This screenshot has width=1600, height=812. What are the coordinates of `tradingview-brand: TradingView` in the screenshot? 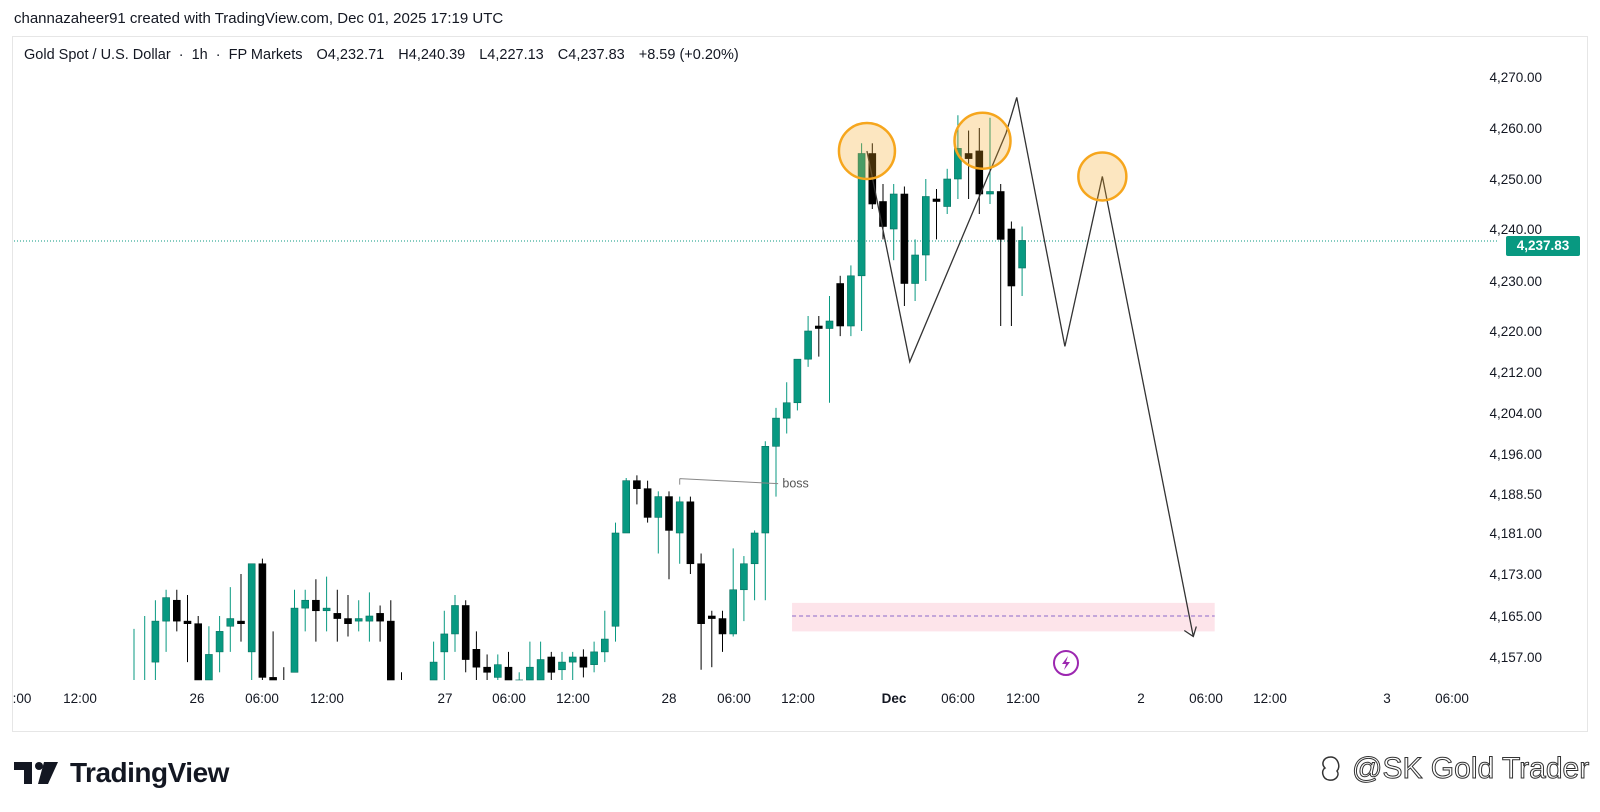 It's located at (121, 773).